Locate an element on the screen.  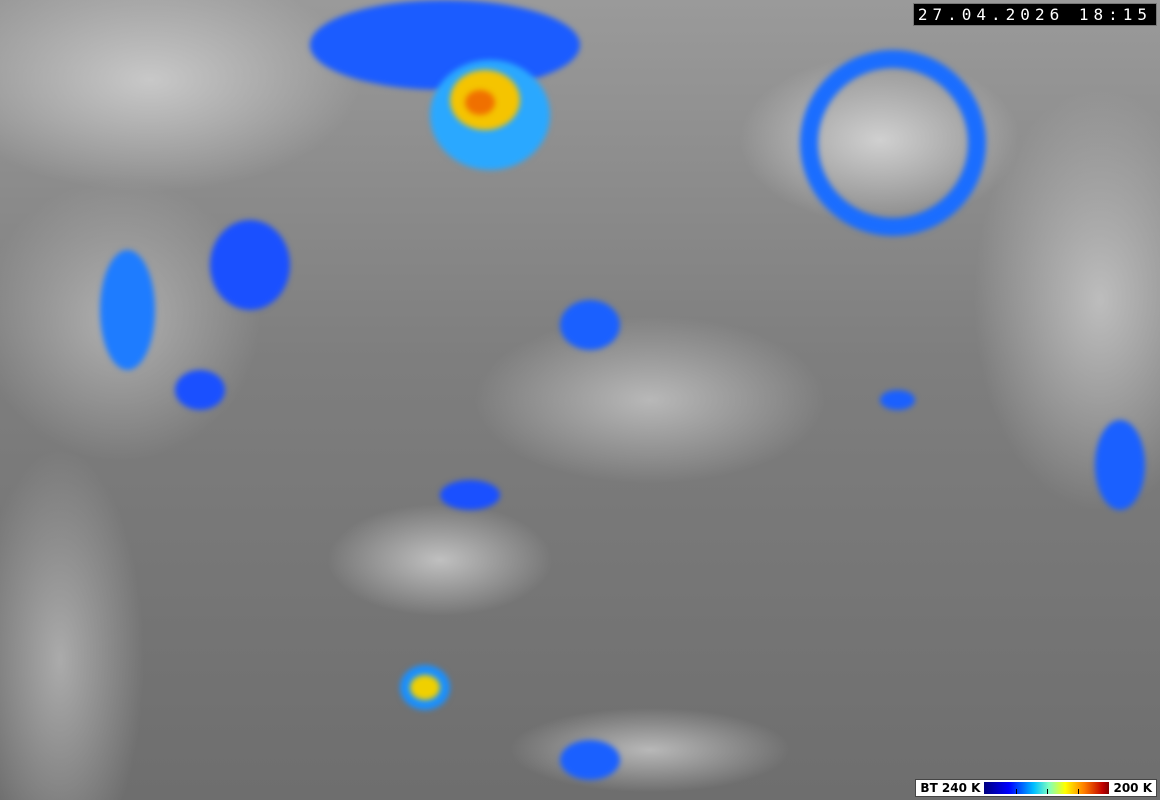
legend-min-label: BT 240 K is located at coordinates (950, 788).